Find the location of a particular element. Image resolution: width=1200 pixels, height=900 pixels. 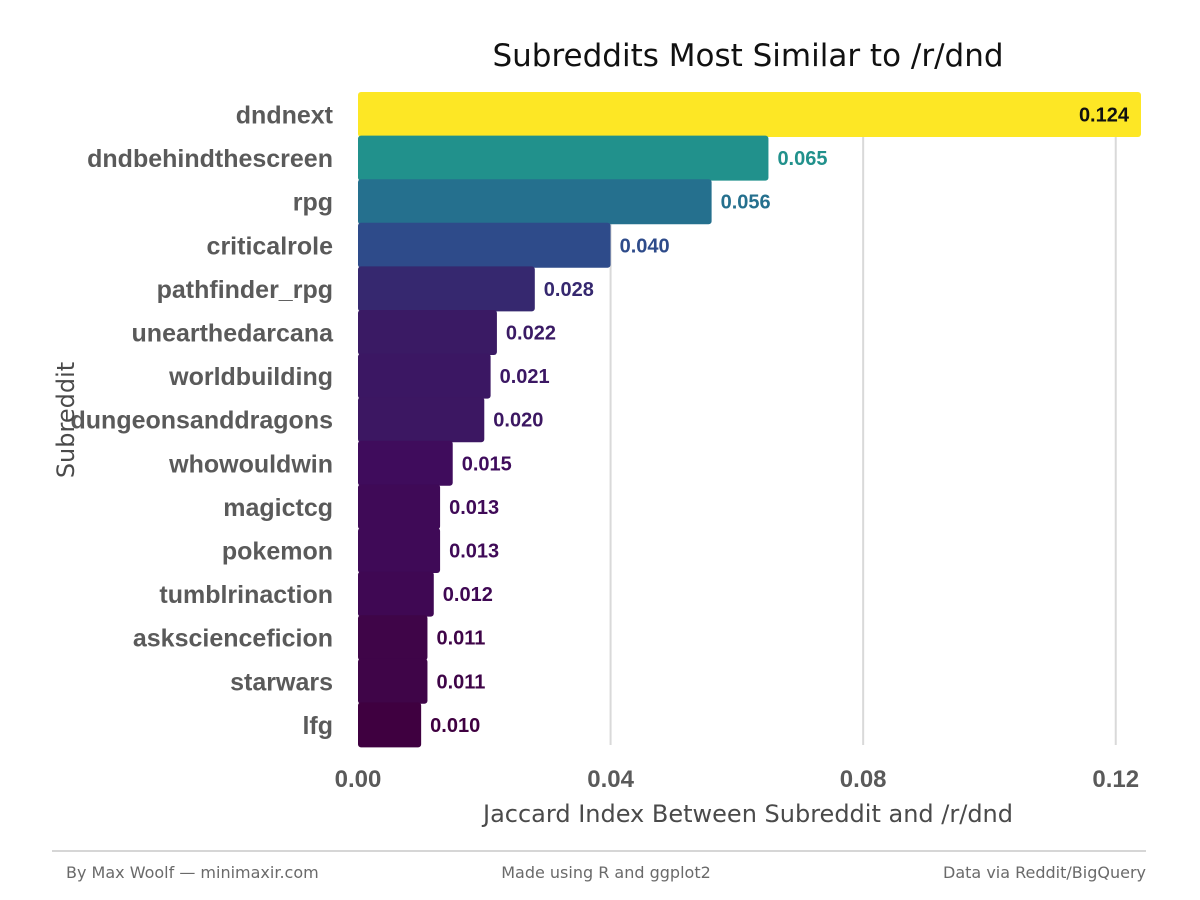

value-label: 0.065 is located at coordinates (802, 159).